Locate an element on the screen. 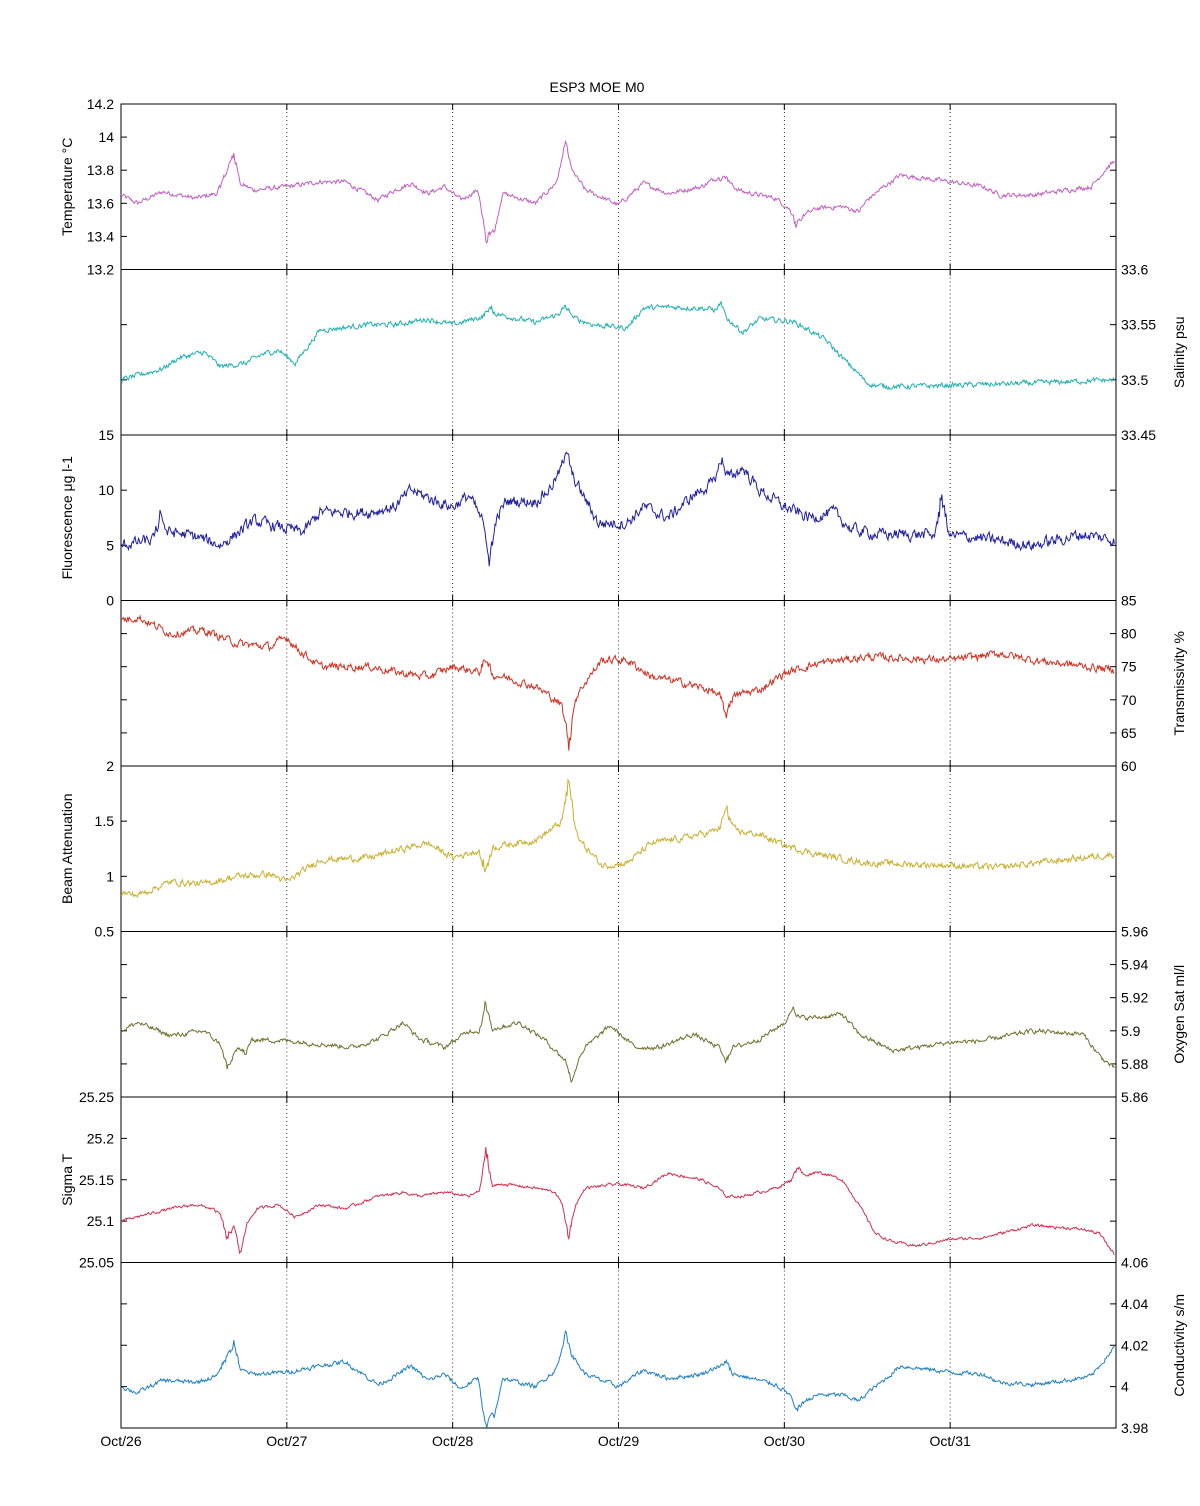 The image size is (1200, 1506). y-tick-label: 10 is located at coordinates (106, 490).